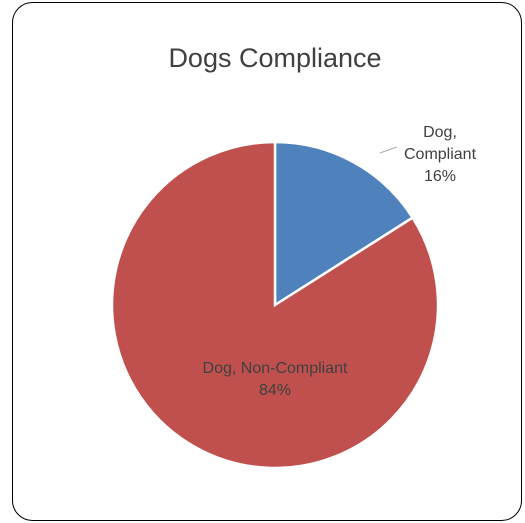 The width and height of the screenshot is (525, 523). Describe the element at coordinates (440, 143) in the screenshot. I see `slice-name: Dog, Compliant` at that location.